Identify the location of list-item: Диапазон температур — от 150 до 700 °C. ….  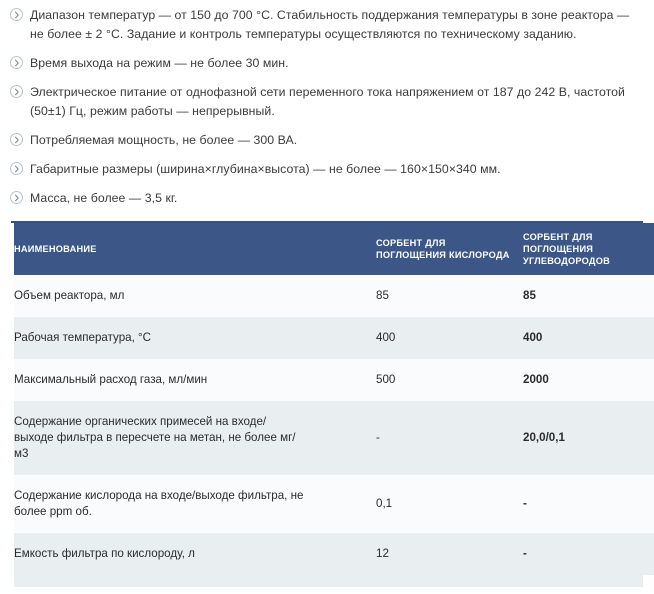
(327, 25).